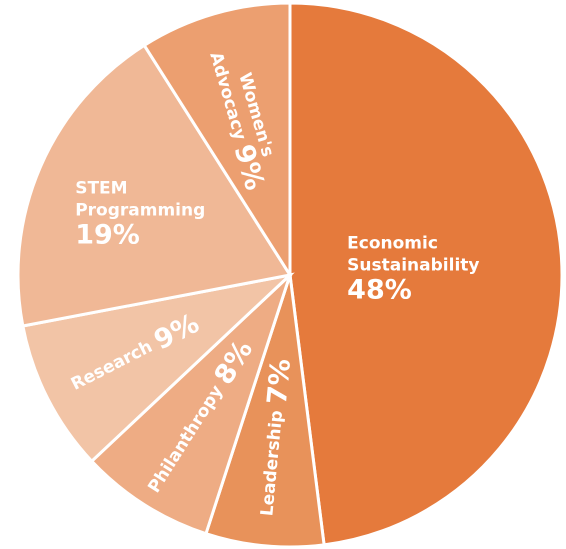 Image resolution: width=566 pixels, height=549 pixels. What do you see at coordinates (278, 381) in the screenshot?
I see `pie-label-value: 7%` at bounding box center [278, 381].